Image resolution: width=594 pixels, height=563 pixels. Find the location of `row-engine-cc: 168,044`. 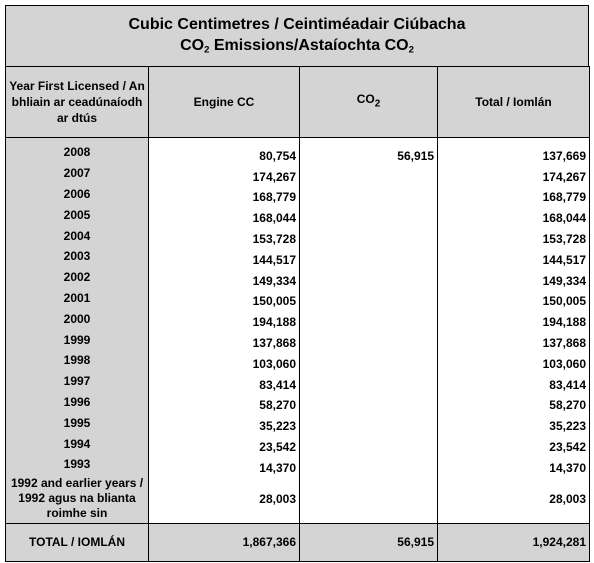

row-engine-cc: 168,044 is located at coordinates (224, 215).